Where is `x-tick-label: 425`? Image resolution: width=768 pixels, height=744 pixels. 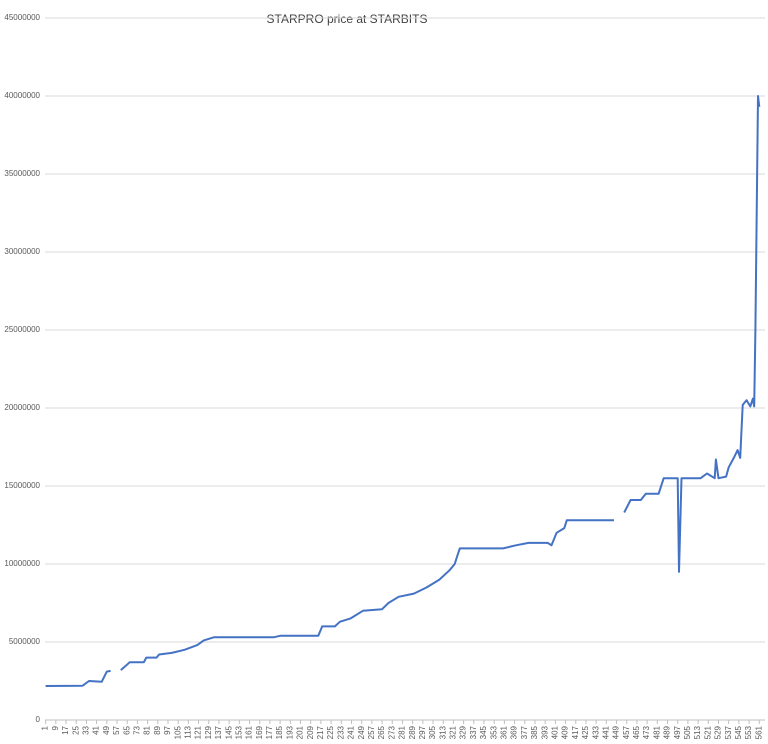 x-tick-label: 425 is located at coordinates (585, 732).